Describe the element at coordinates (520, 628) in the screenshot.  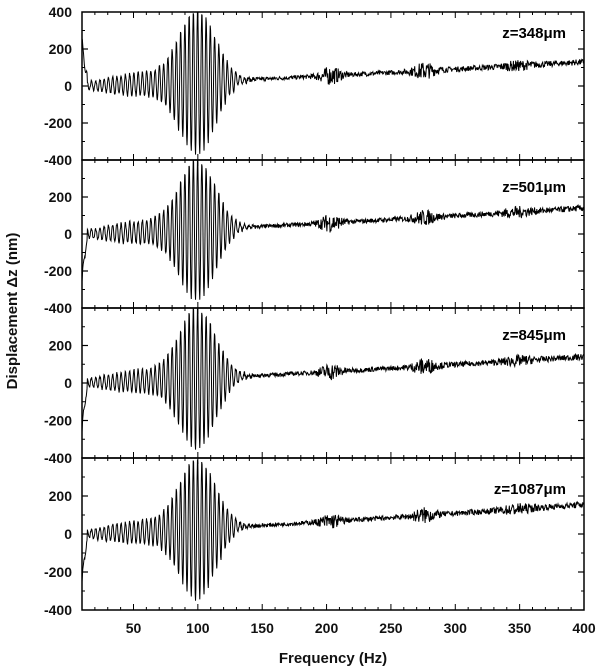
I see `x-tick-label: 350` at that location.